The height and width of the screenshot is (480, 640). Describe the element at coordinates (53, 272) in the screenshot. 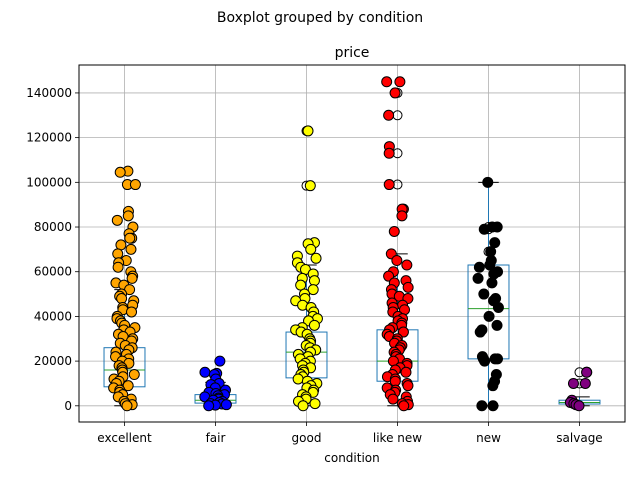

I see `y-tick-label: 60000` at that location.